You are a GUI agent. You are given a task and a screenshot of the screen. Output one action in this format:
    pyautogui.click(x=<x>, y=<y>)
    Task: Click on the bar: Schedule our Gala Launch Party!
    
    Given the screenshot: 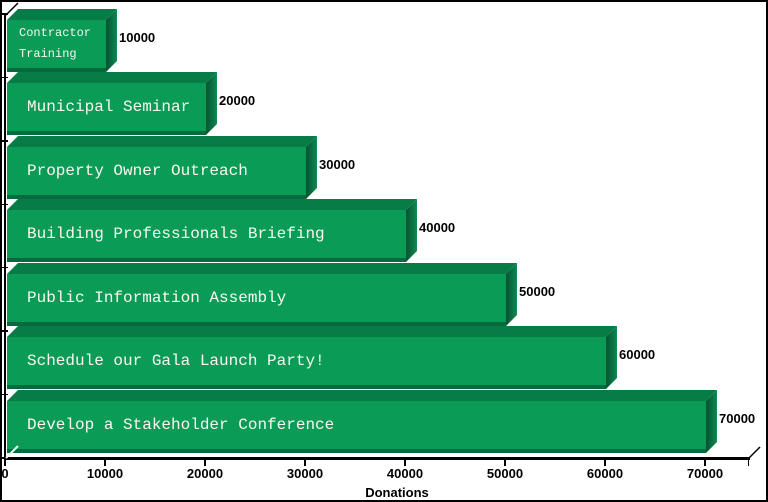 What is the action you would take?
    pyautogui.click(x=306, y=363)
    